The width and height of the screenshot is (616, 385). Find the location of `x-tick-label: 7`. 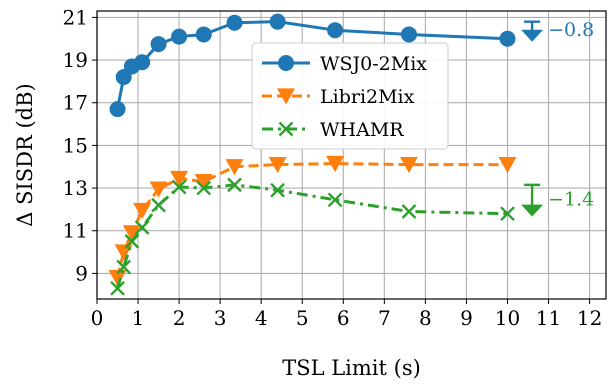

x-tick-label: 7 is located at coordinates (384, 318).